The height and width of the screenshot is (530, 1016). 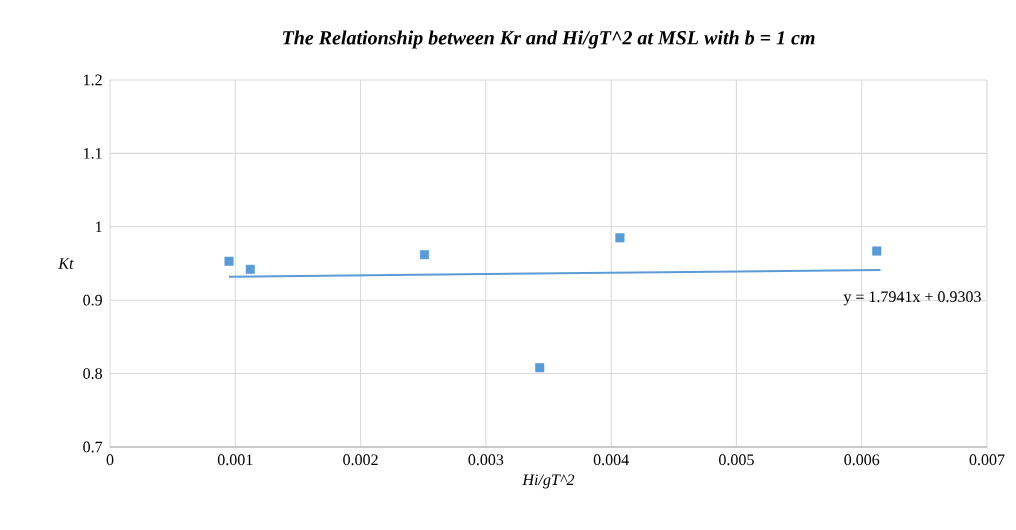 What do you see at coordinates (93, 447) in the screenshot?
I see `y-tick-label: 0.7` at bounding box center [93, 447].